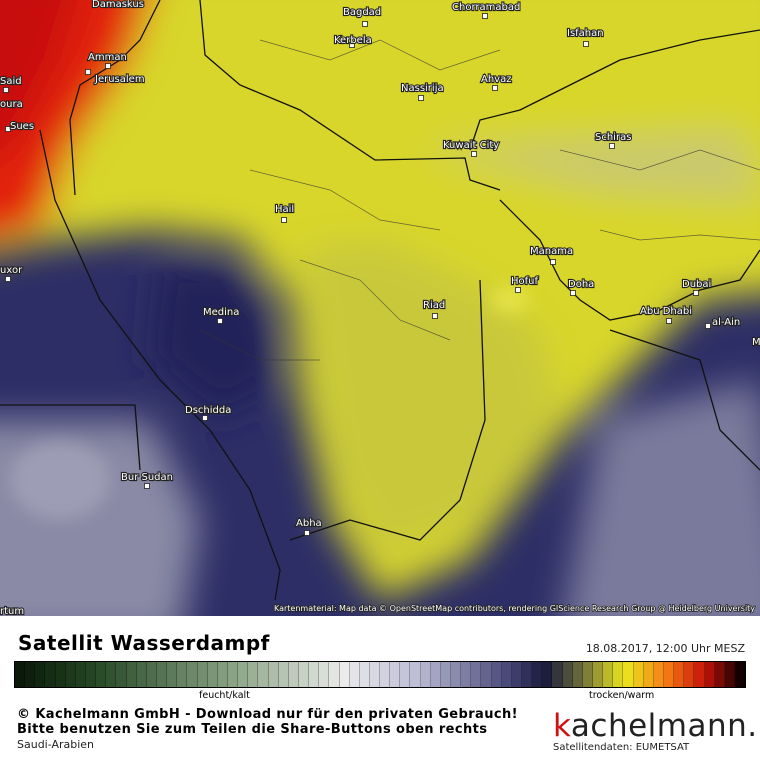 The height and width of the screenshot is (760, 760). What do you see at coordinates (221, 312) in the screenshot?
I see `city-label: Medina` at bounding box center [221, 312].